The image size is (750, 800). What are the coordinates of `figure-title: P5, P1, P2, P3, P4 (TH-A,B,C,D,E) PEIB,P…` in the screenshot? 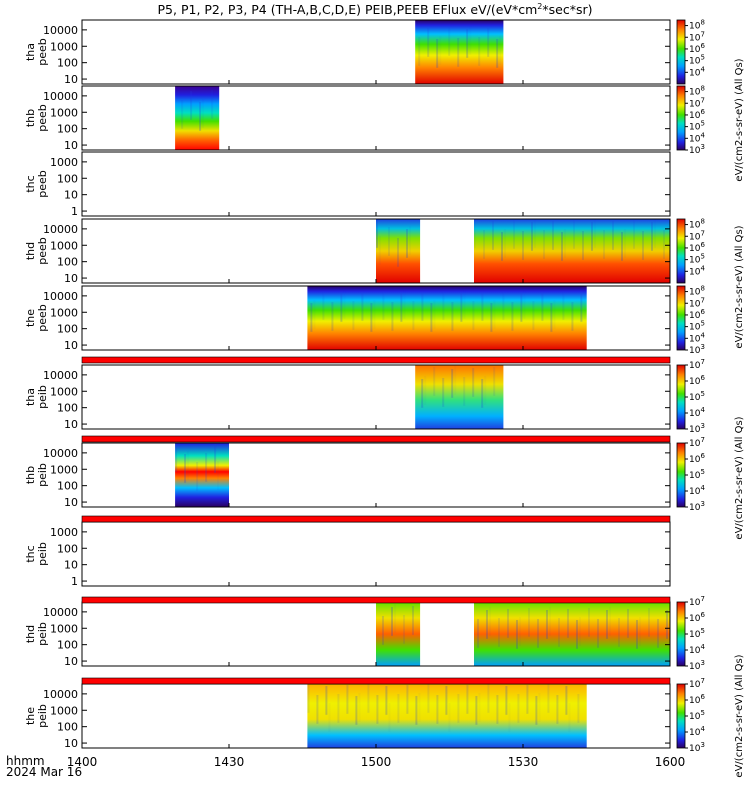 It's located at (375, 9).